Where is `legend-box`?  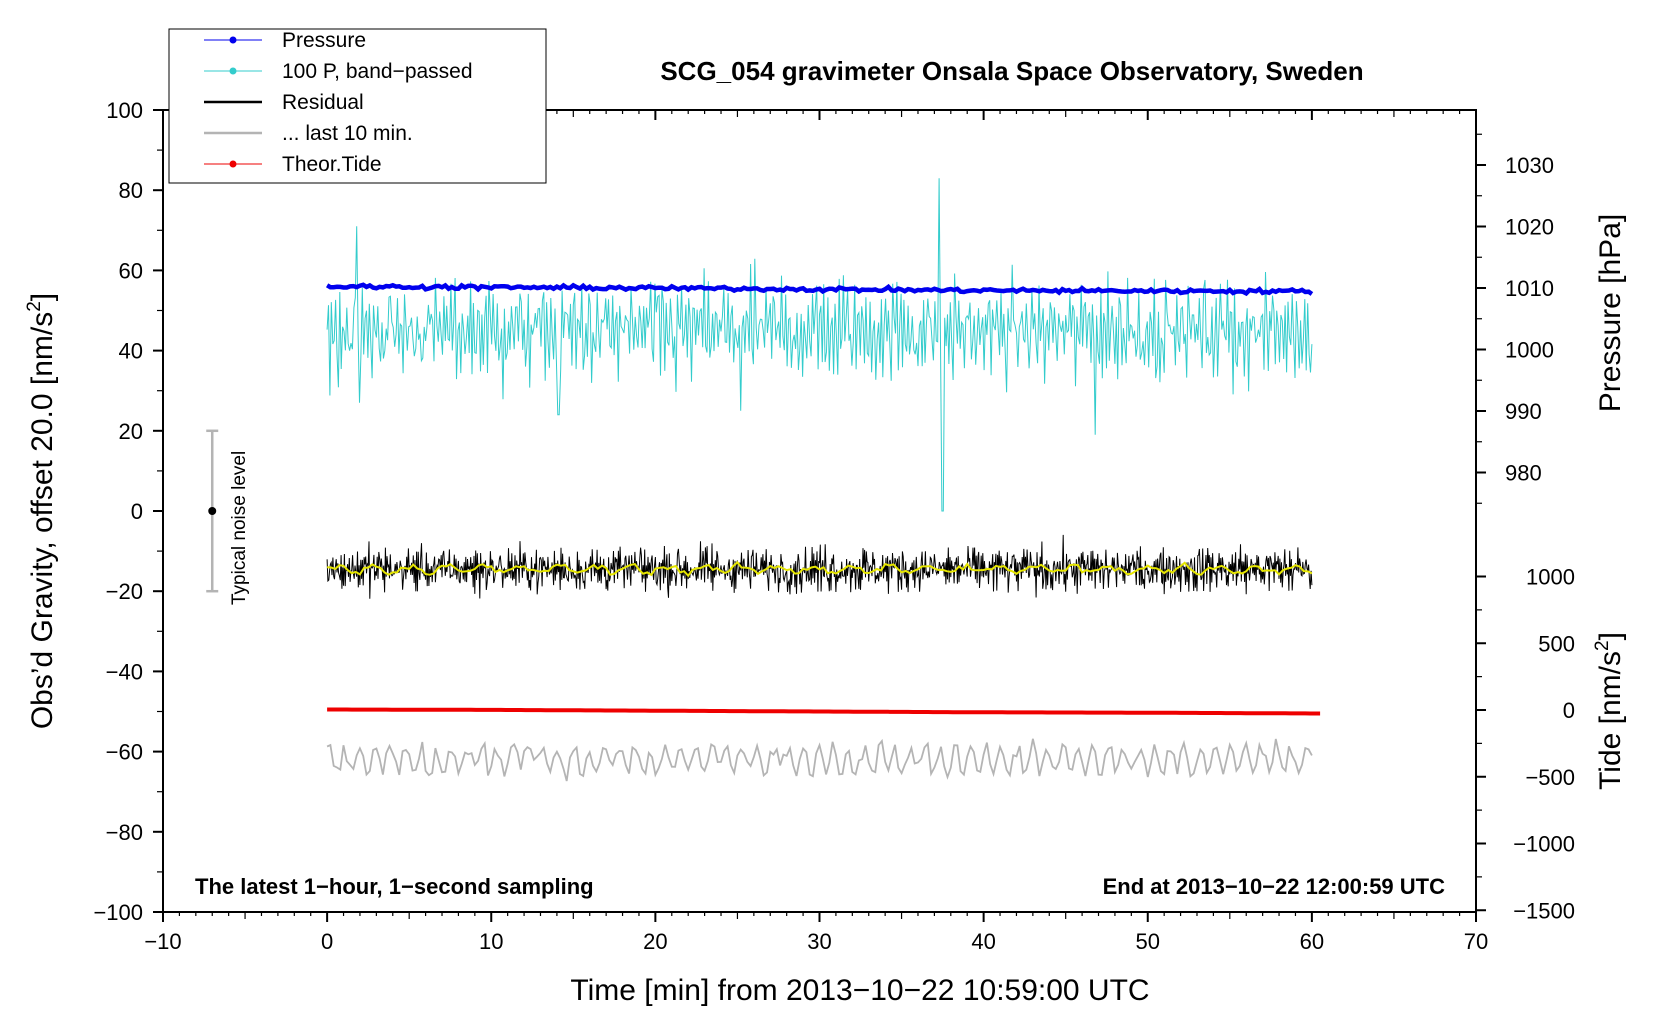 legend-box is located at coordinates (357, 106).